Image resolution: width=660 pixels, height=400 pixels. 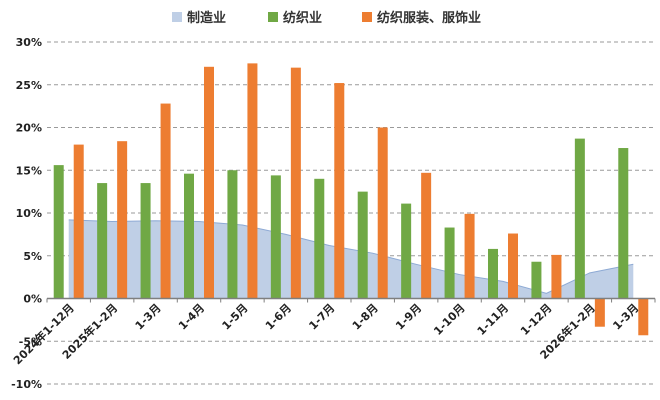 What do you see at coordinates (536, 319) in the screenshot?
I see `x-tick-label: 1-12月` at bounding box center [536, 319].